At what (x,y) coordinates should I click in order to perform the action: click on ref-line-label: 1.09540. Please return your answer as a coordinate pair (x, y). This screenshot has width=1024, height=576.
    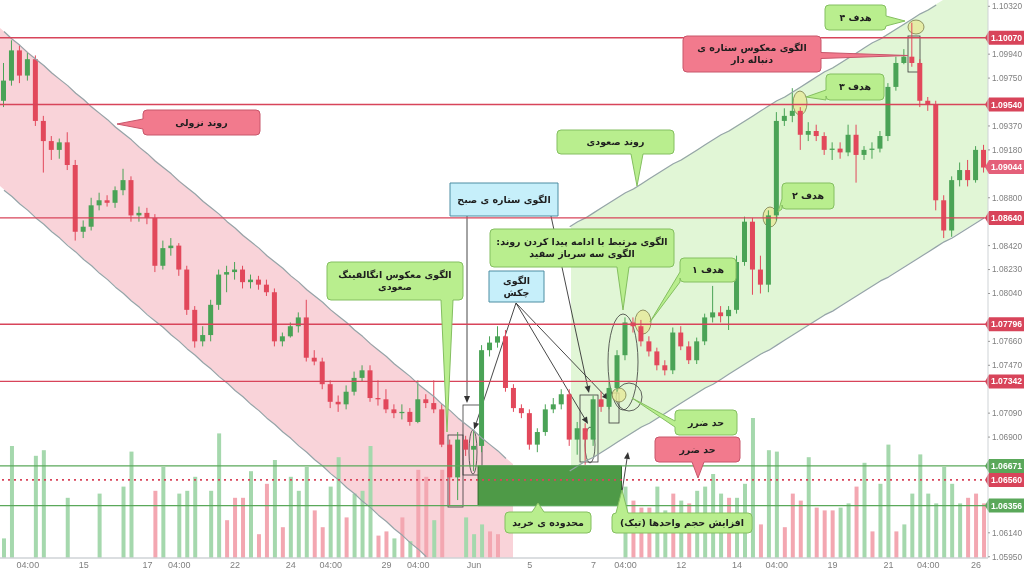
    Looking at the image, I should click on (1006, 104).